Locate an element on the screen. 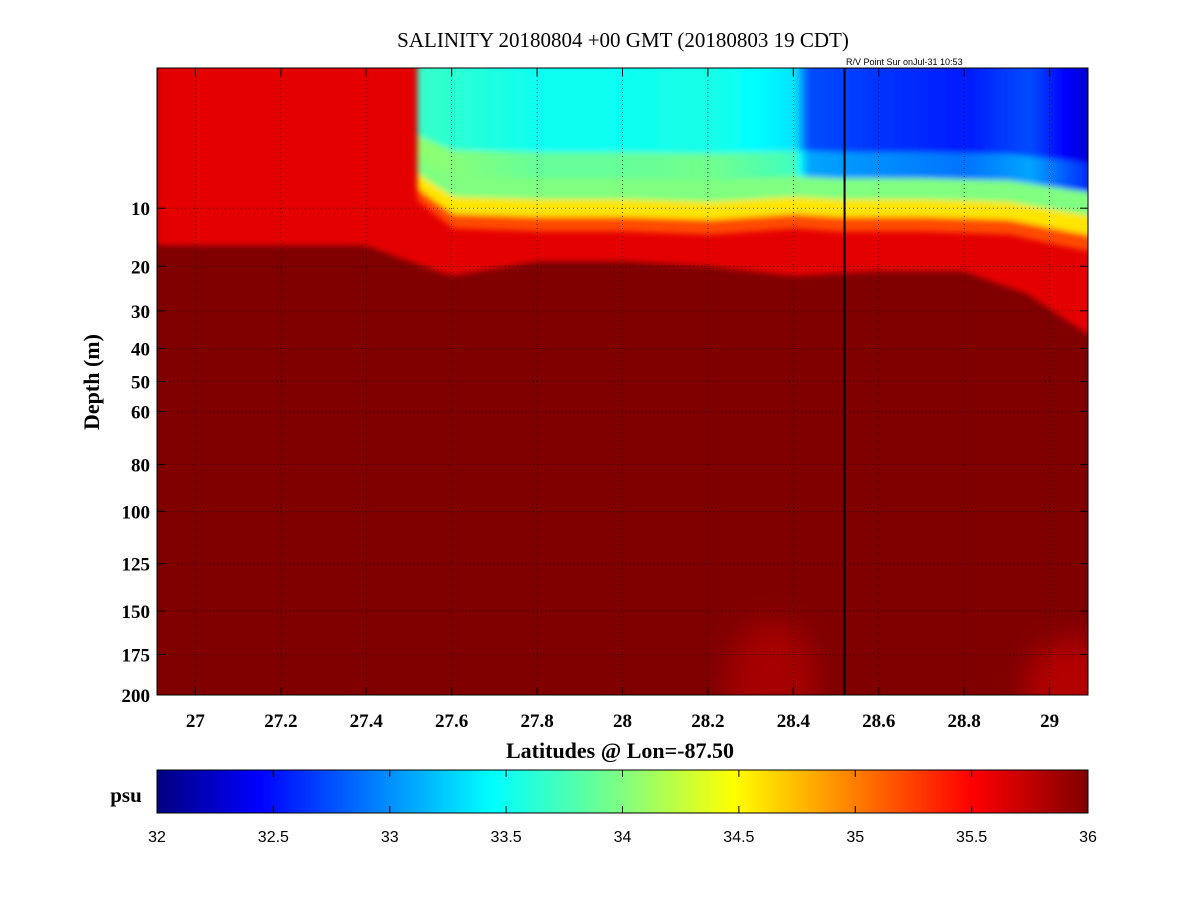 The height and width of the screenshot is (901, 1201). x-tick-label: 28.2 is located at coordinates (707, 721).